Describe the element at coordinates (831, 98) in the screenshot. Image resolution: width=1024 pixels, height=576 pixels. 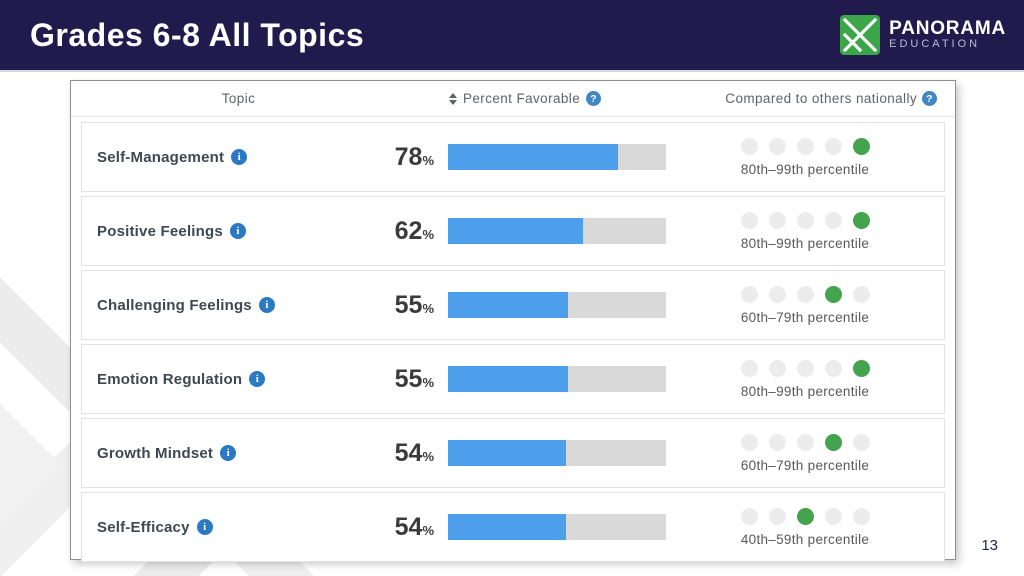
I see `column-header-compared-nationally: Compared to others nationally ?` at that location.